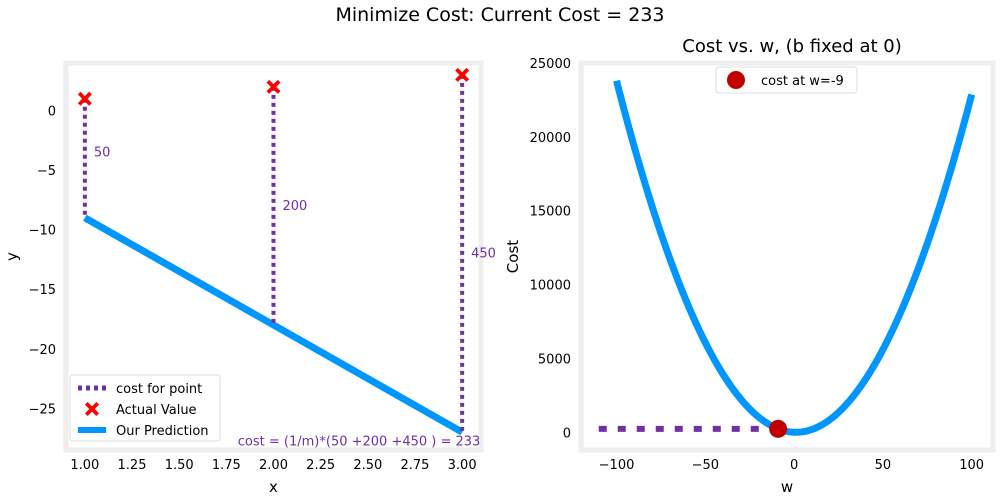  What do you see at coordinates (415, 465) in the screenshot?
I see `left-x-tick-label: 2.75` at bounding box center [415, 465].